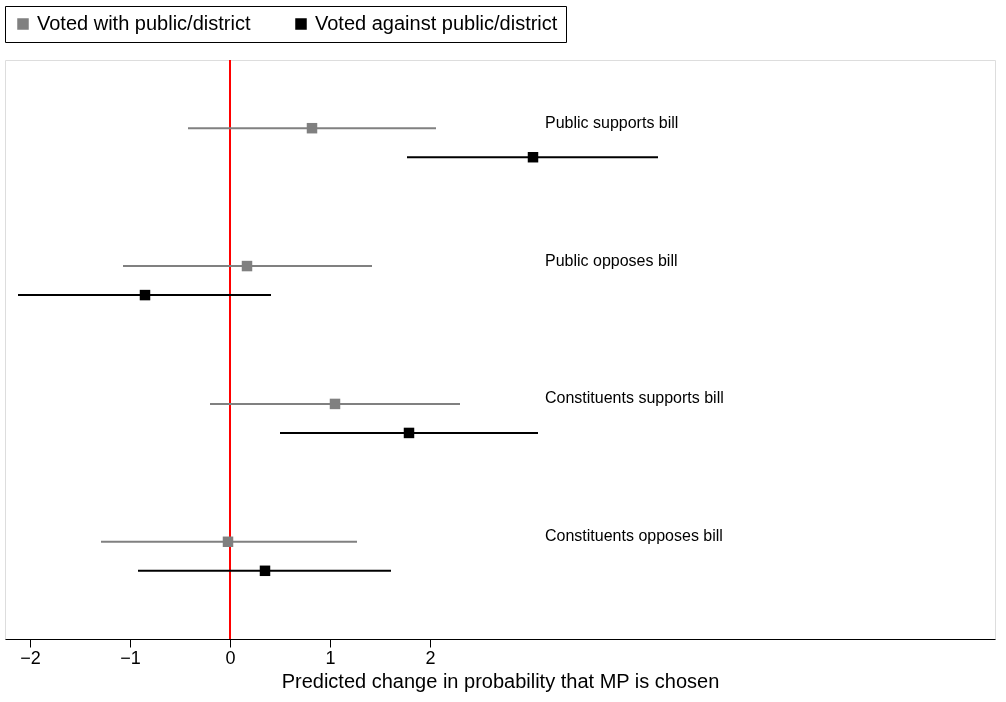 The width and height of the screenshot is (1006, 702). I want to click on annotation: Public opposes bill, so click(611, 260).